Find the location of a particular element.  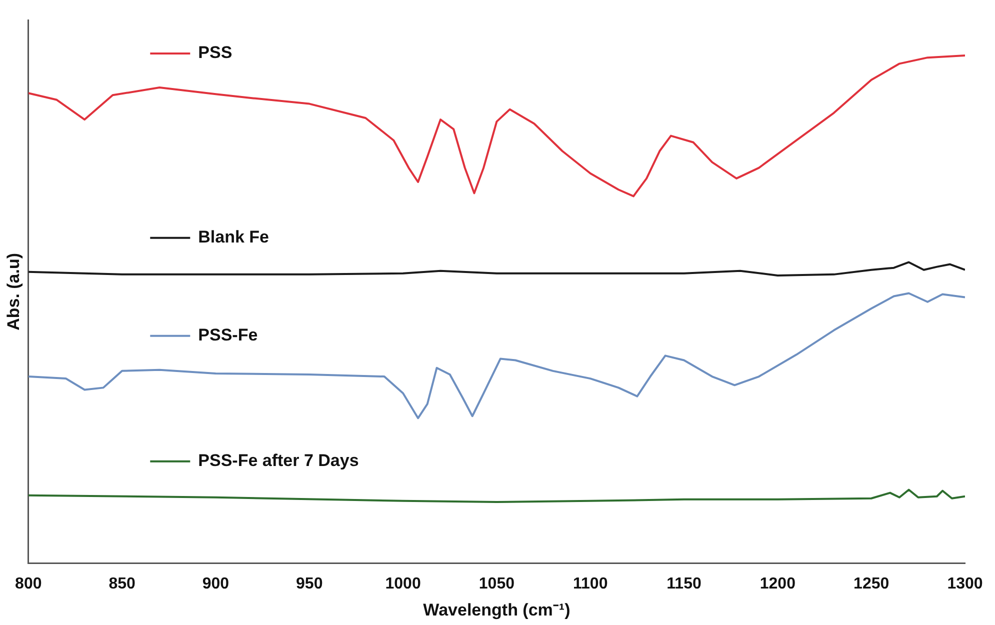

x-tick-label: 800 is located at coordinates (28, 583).